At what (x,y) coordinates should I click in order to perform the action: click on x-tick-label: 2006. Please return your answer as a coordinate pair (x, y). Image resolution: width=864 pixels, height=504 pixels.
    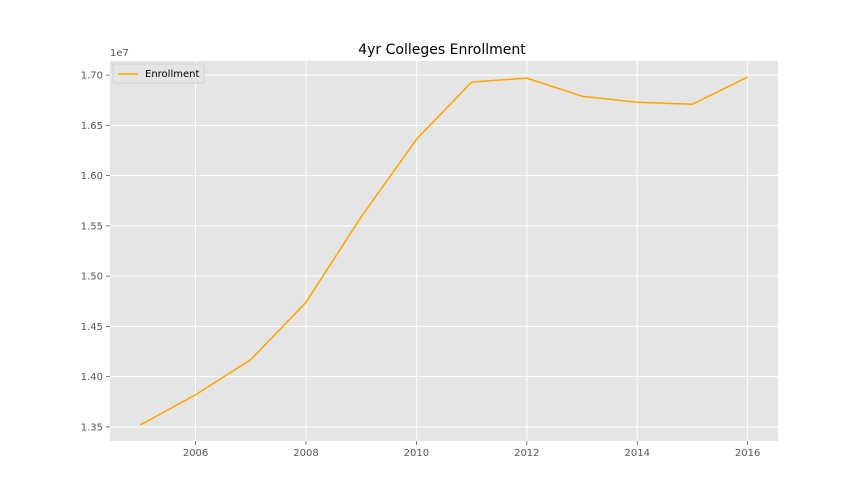
    Looking at the image, I should click on (195, 453).